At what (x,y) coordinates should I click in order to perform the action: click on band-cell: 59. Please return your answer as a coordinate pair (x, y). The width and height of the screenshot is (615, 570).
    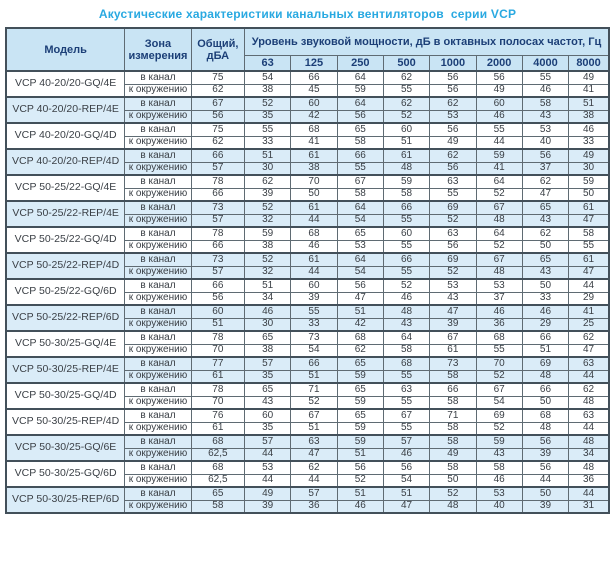
    Looking at the image, I should click on (589, 181).